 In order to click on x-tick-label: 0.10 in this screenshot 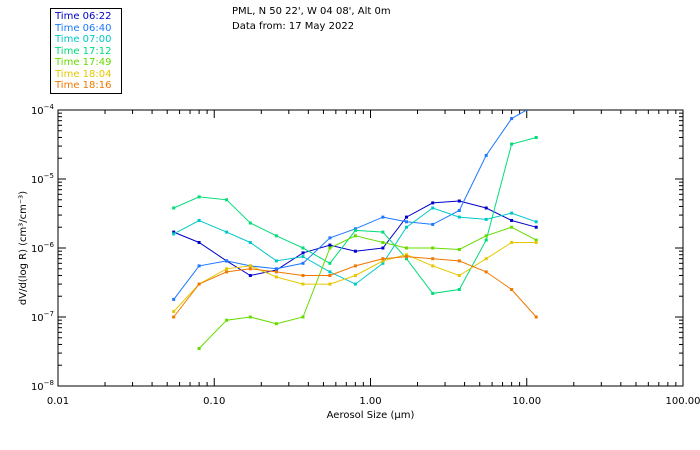, I will do `click(214, 401)`.